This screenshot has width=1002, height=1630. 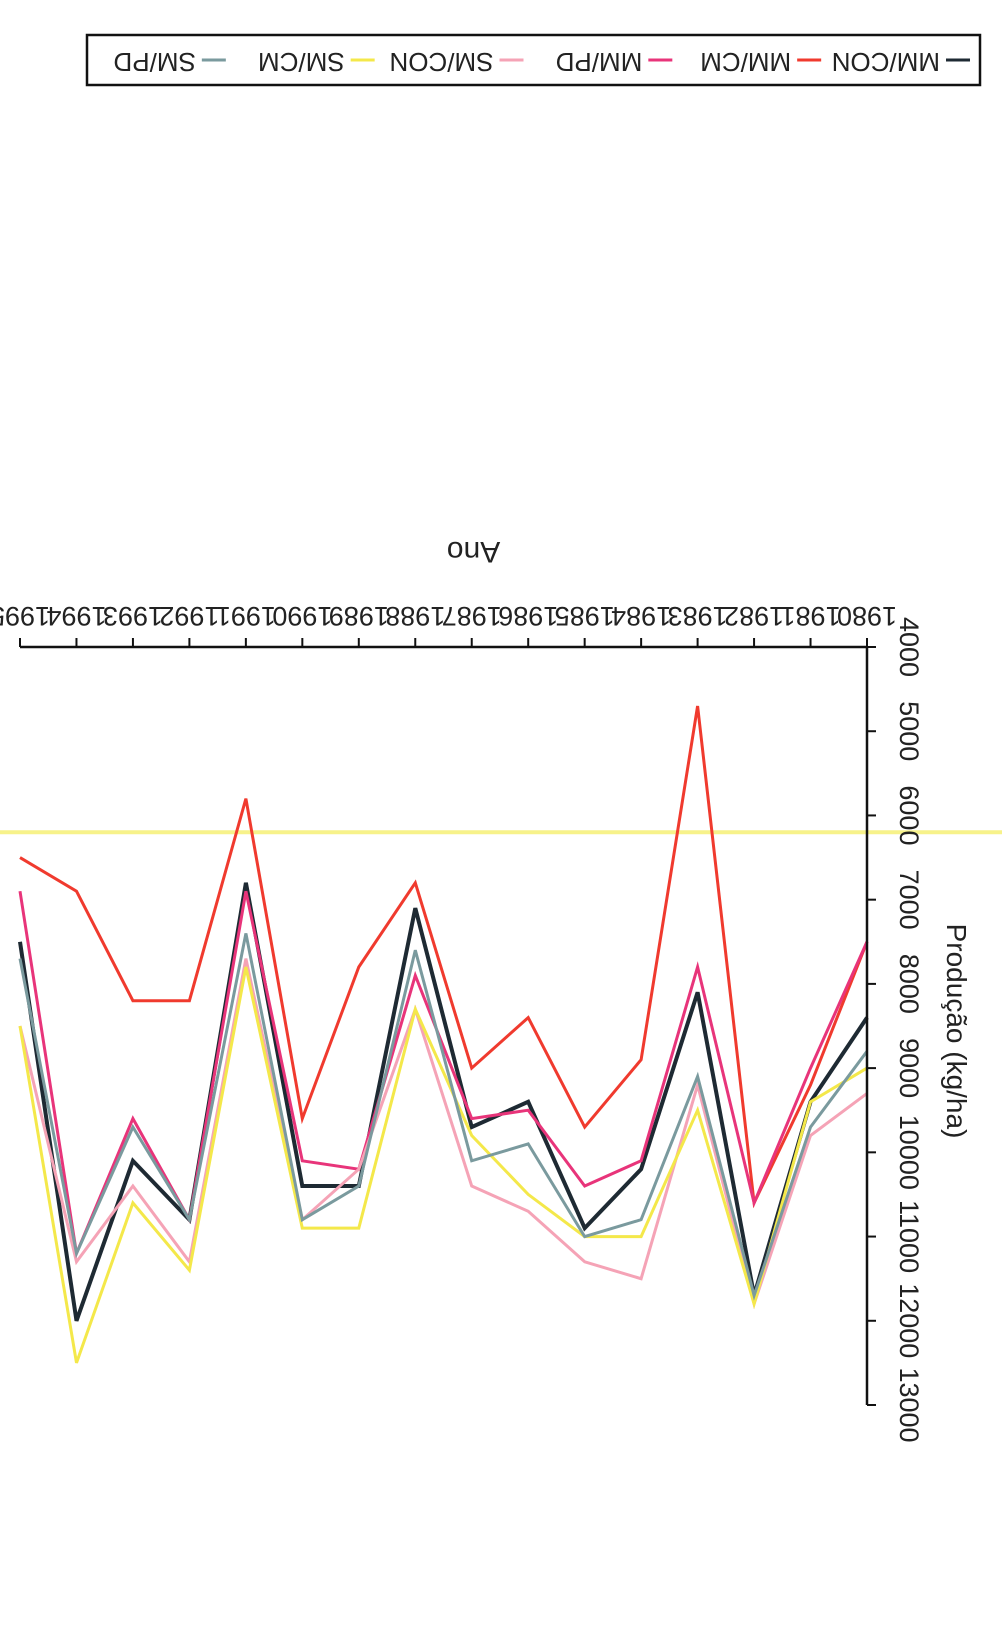 I want to click on y-tick-label: 8000, so click(x=909, y=984).